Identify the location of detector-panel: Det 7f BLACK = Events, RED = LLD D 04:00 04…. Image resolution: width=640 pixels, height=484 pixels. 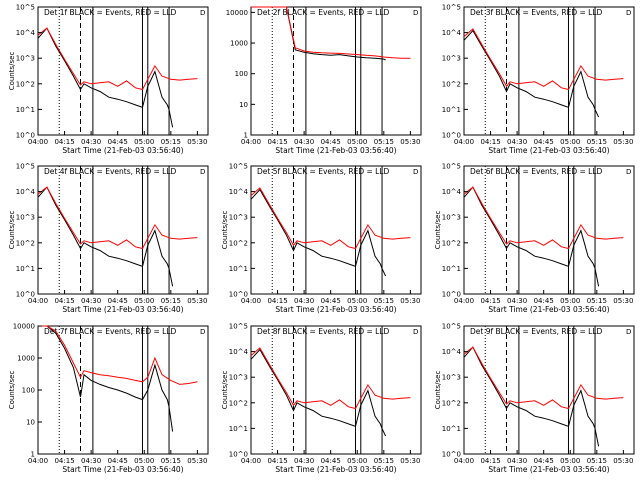
(106, 403).